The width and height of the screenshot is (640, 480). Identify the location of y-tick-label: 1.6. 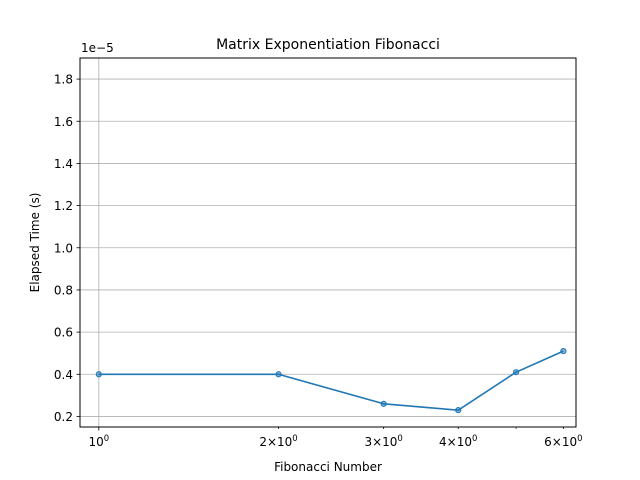
(63, 122).